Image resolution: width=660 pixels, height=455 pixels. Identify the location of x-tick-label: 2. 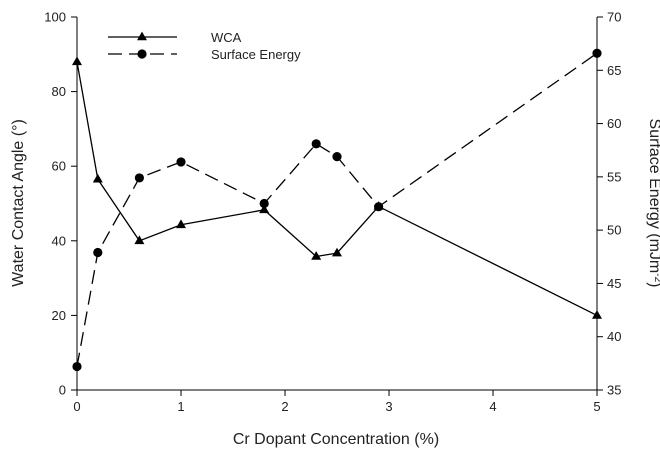
(284, 406).